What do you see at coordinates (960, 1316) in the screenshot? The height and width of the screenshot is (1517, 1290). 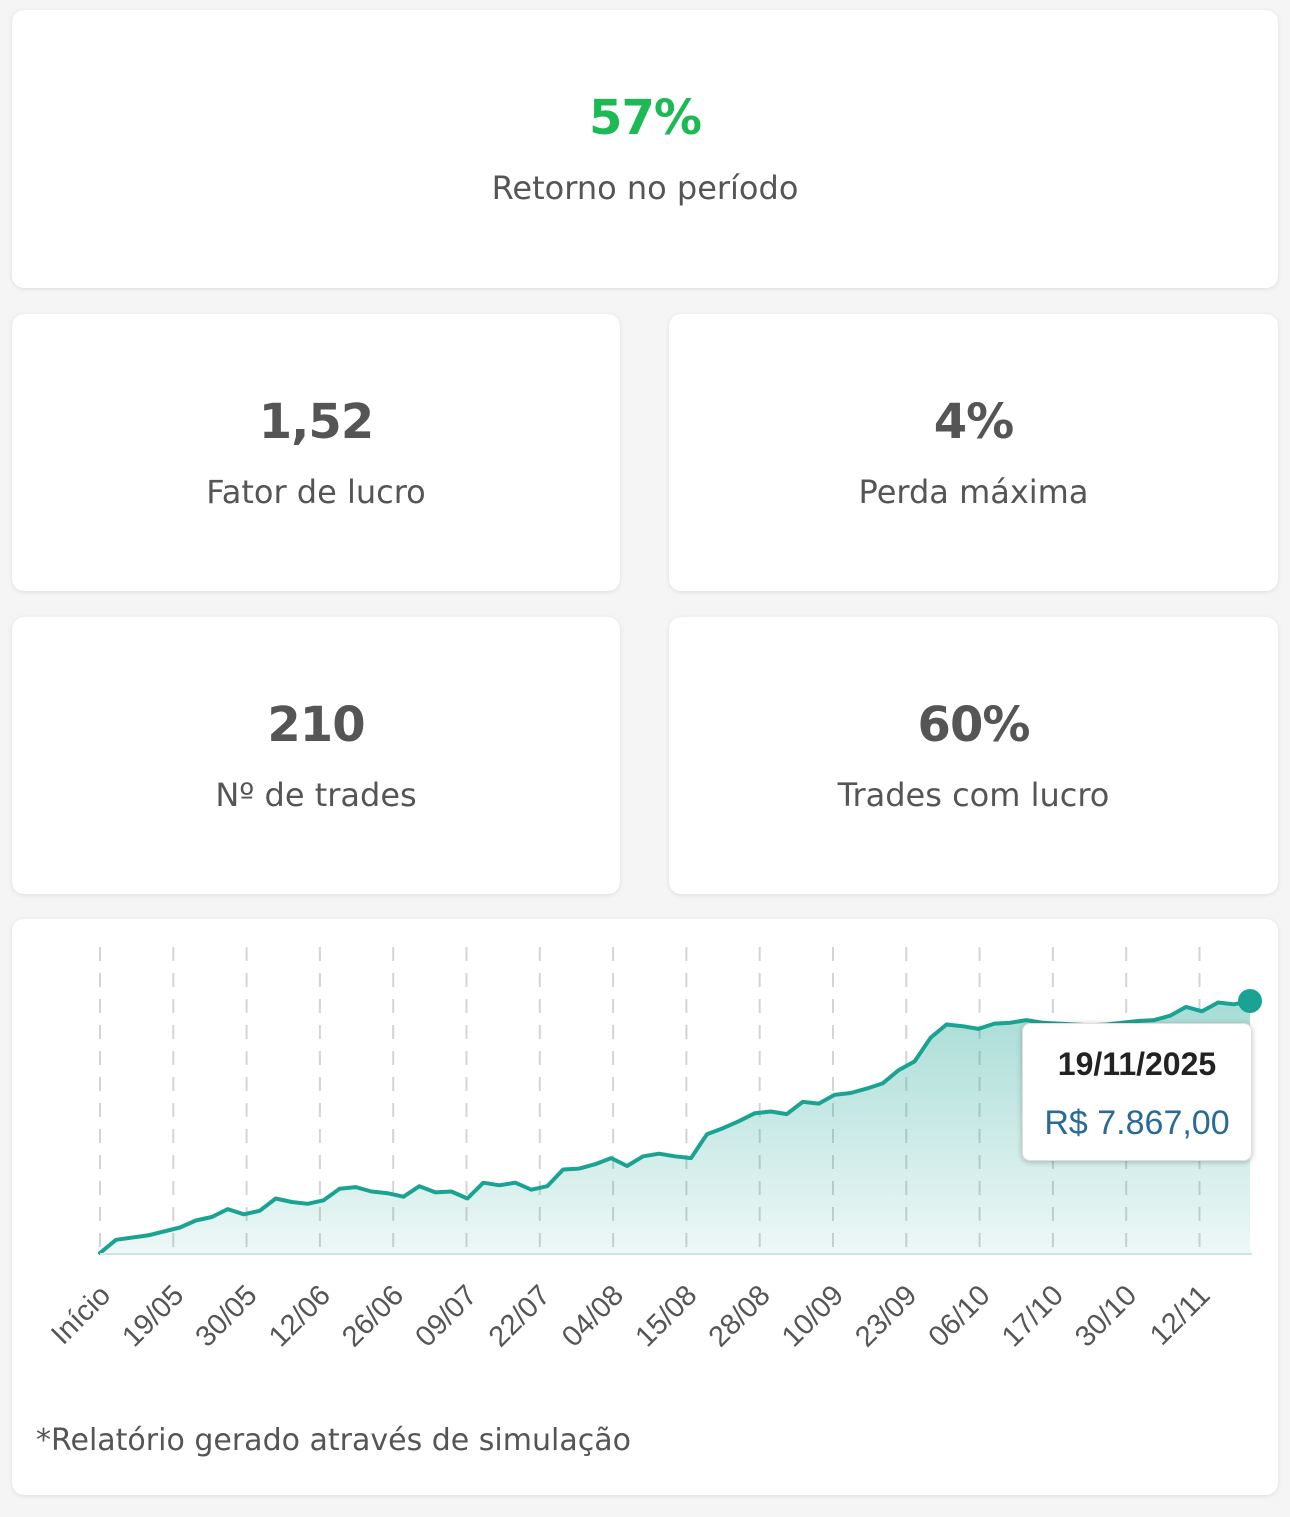 I see `x-tick-label: 06/10` at bounding box center [960, 1316].